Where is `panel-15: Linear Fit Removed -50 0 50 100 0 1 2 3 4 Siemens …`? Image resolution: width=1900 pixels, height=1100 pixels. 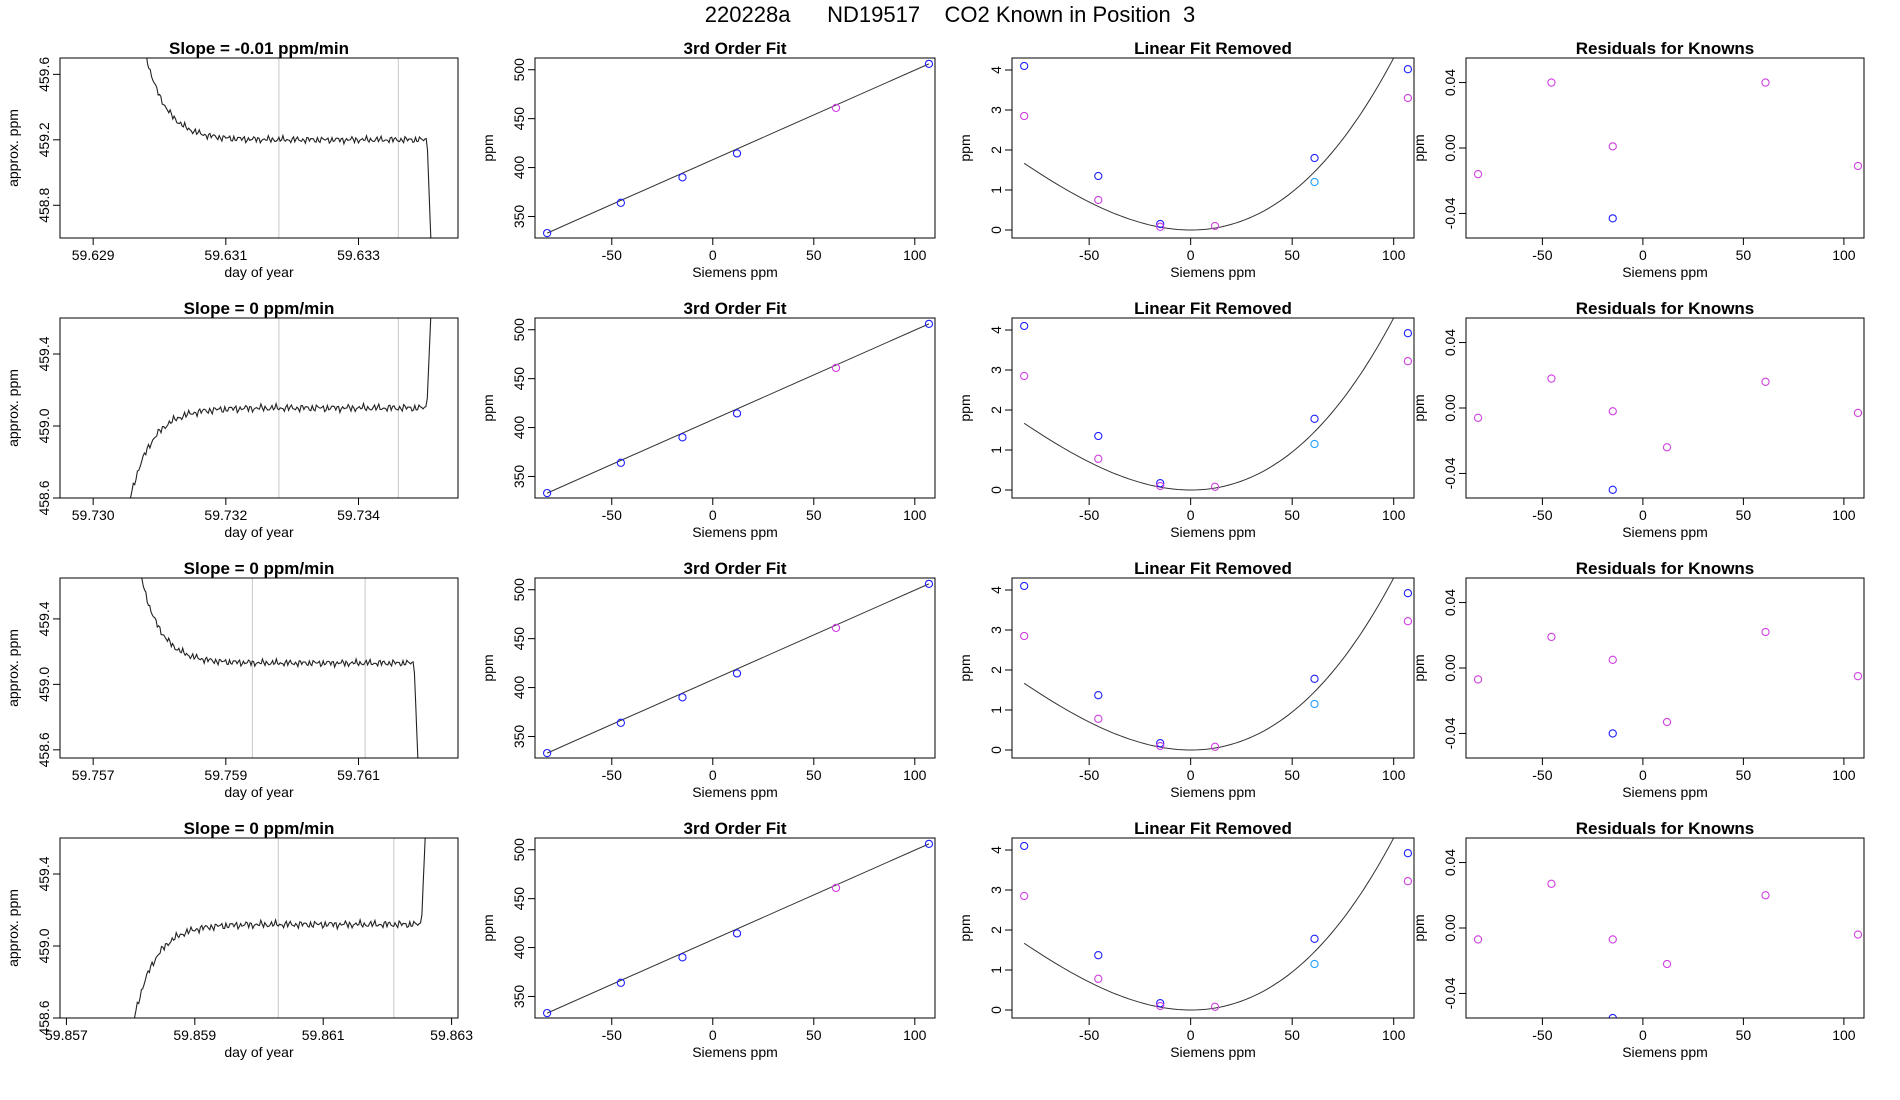
panel-15: Linear Fit Removed -50 0 50 100 0 1 2 3 4 Siemens … is located at coordinates (1186, 939).